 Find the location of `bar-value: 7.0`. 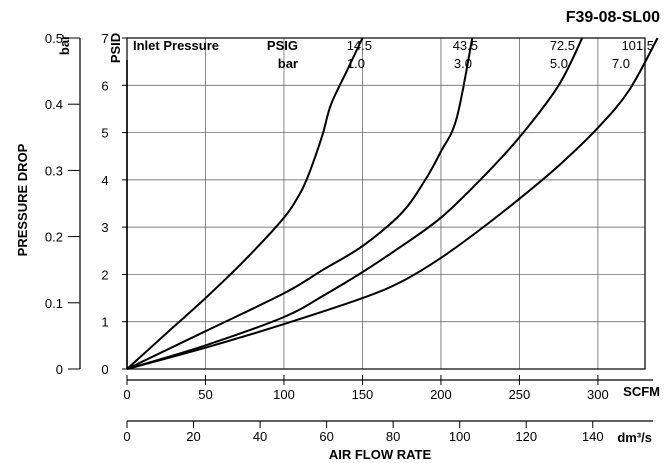

bar-value: 7.0 is located at coordinates (621, 63).